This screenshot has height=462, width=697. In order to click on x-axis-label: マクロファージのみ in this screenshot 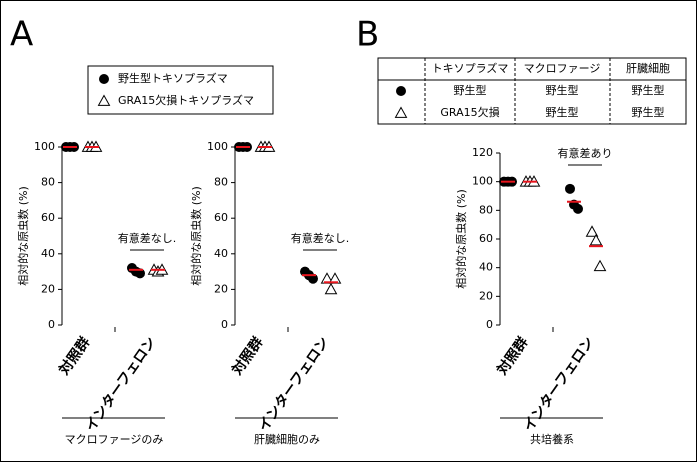, I will do `click(114, 439)`.